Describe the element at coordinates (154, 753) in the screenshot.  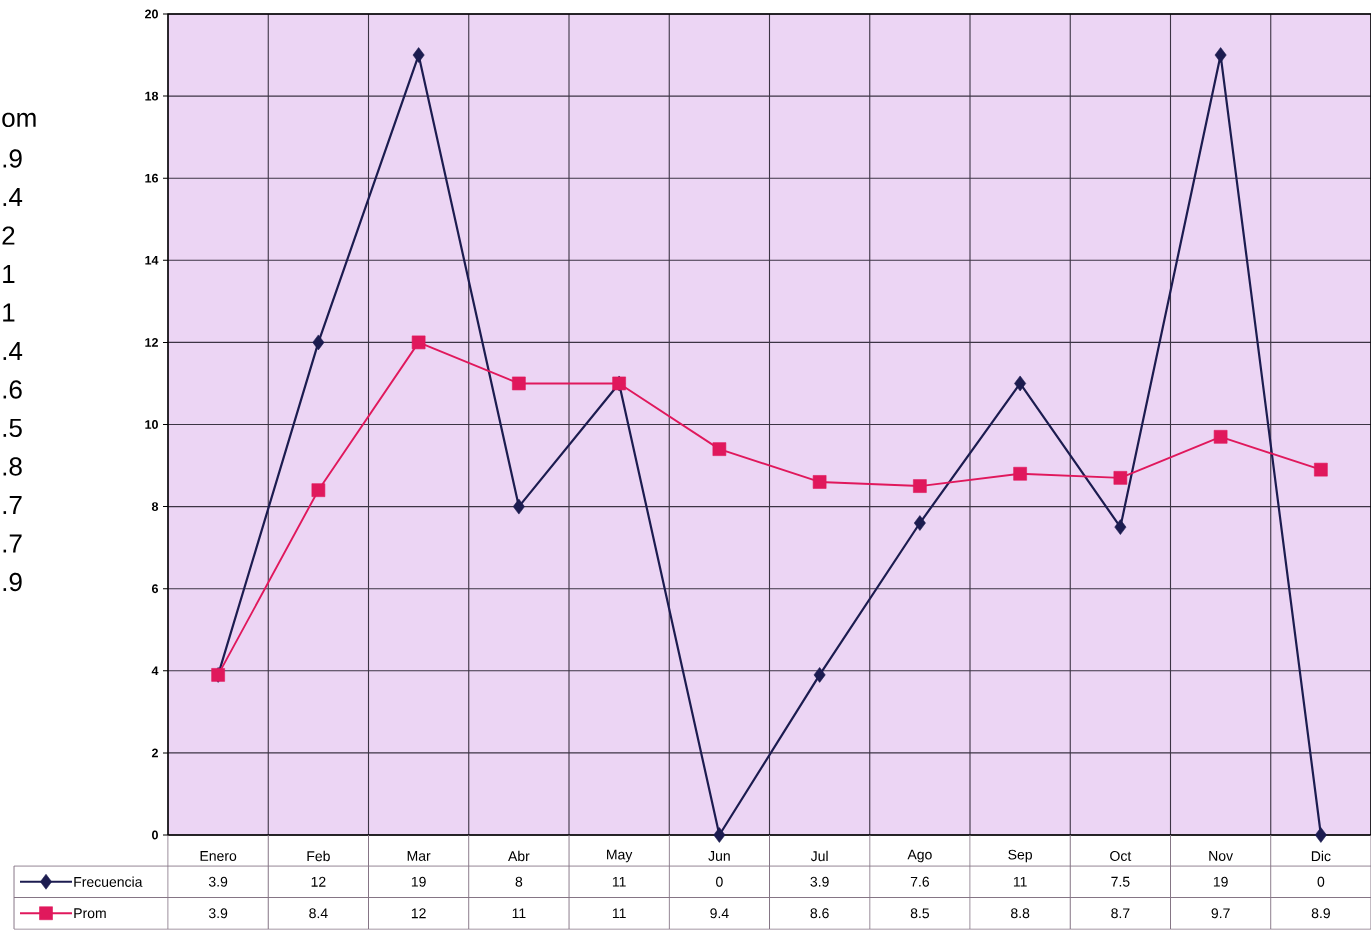
I see `y-tick-label: 2` at that location.